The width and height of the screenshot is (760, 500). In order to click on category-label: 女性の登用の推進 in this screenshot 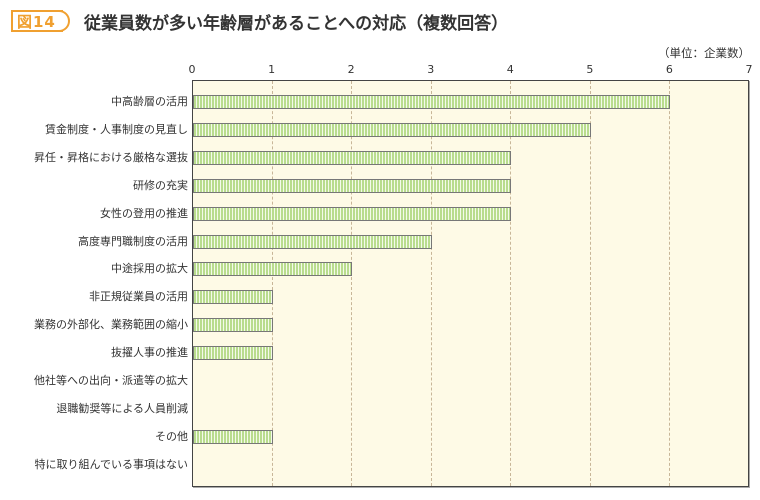, I will do `click(144, 213)`.